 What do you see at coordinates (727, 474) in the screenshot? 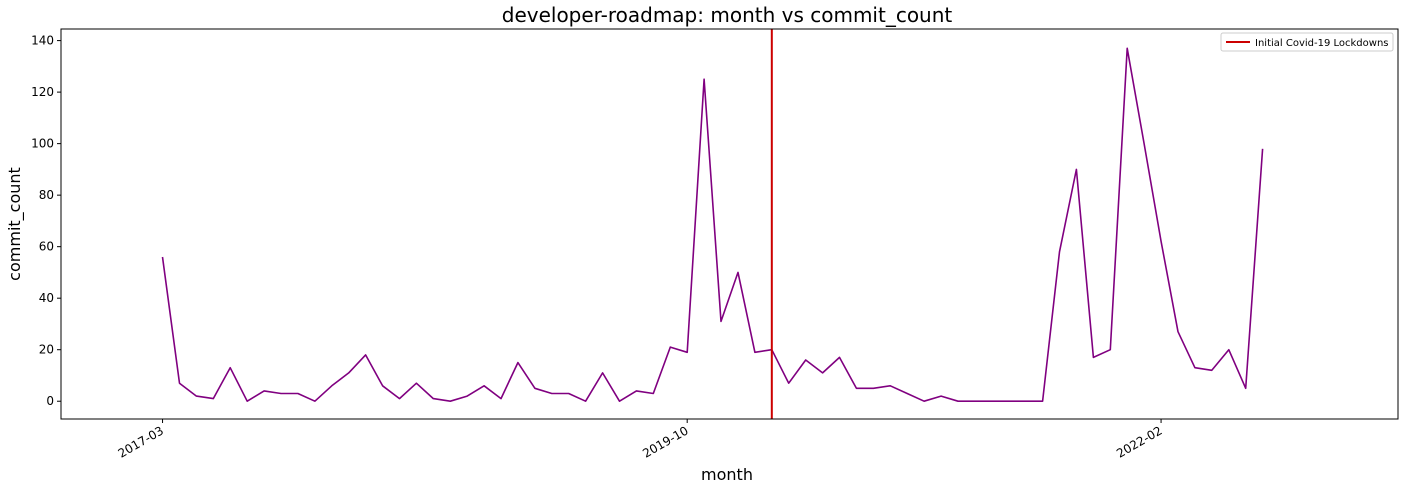
I see `x-axis-label: month` at bounding box center [727, 474].